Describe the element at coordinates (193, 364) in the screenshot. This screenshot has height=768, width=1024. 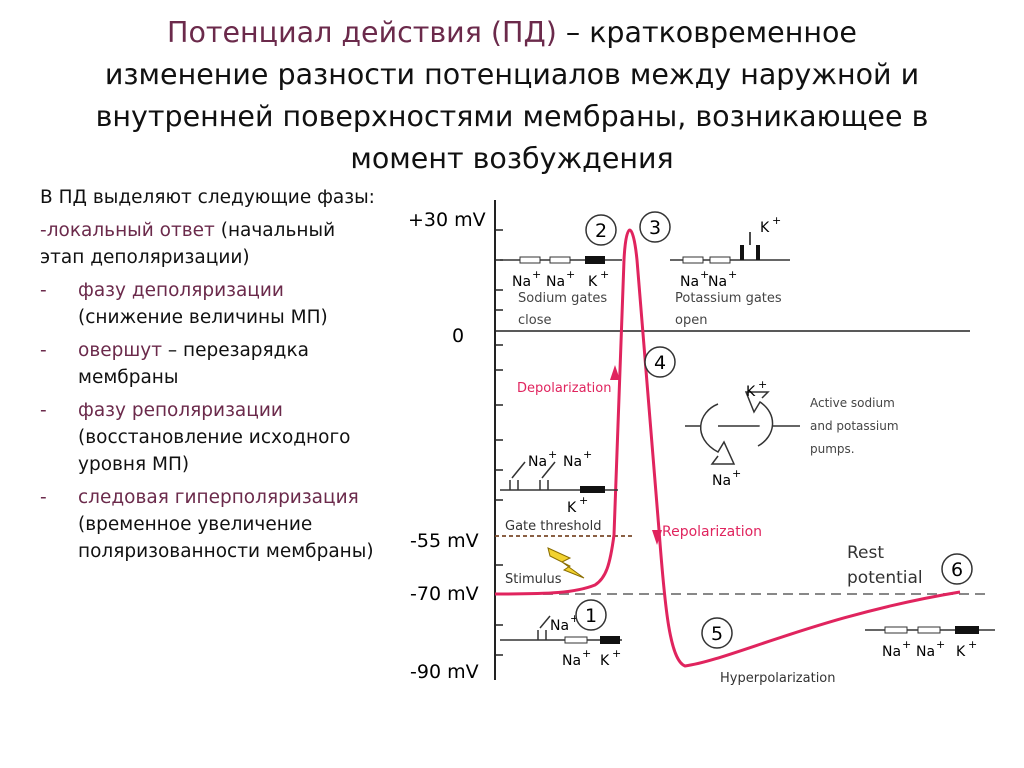
I see `phase-desc: – перезарядка мембраны` at that location.